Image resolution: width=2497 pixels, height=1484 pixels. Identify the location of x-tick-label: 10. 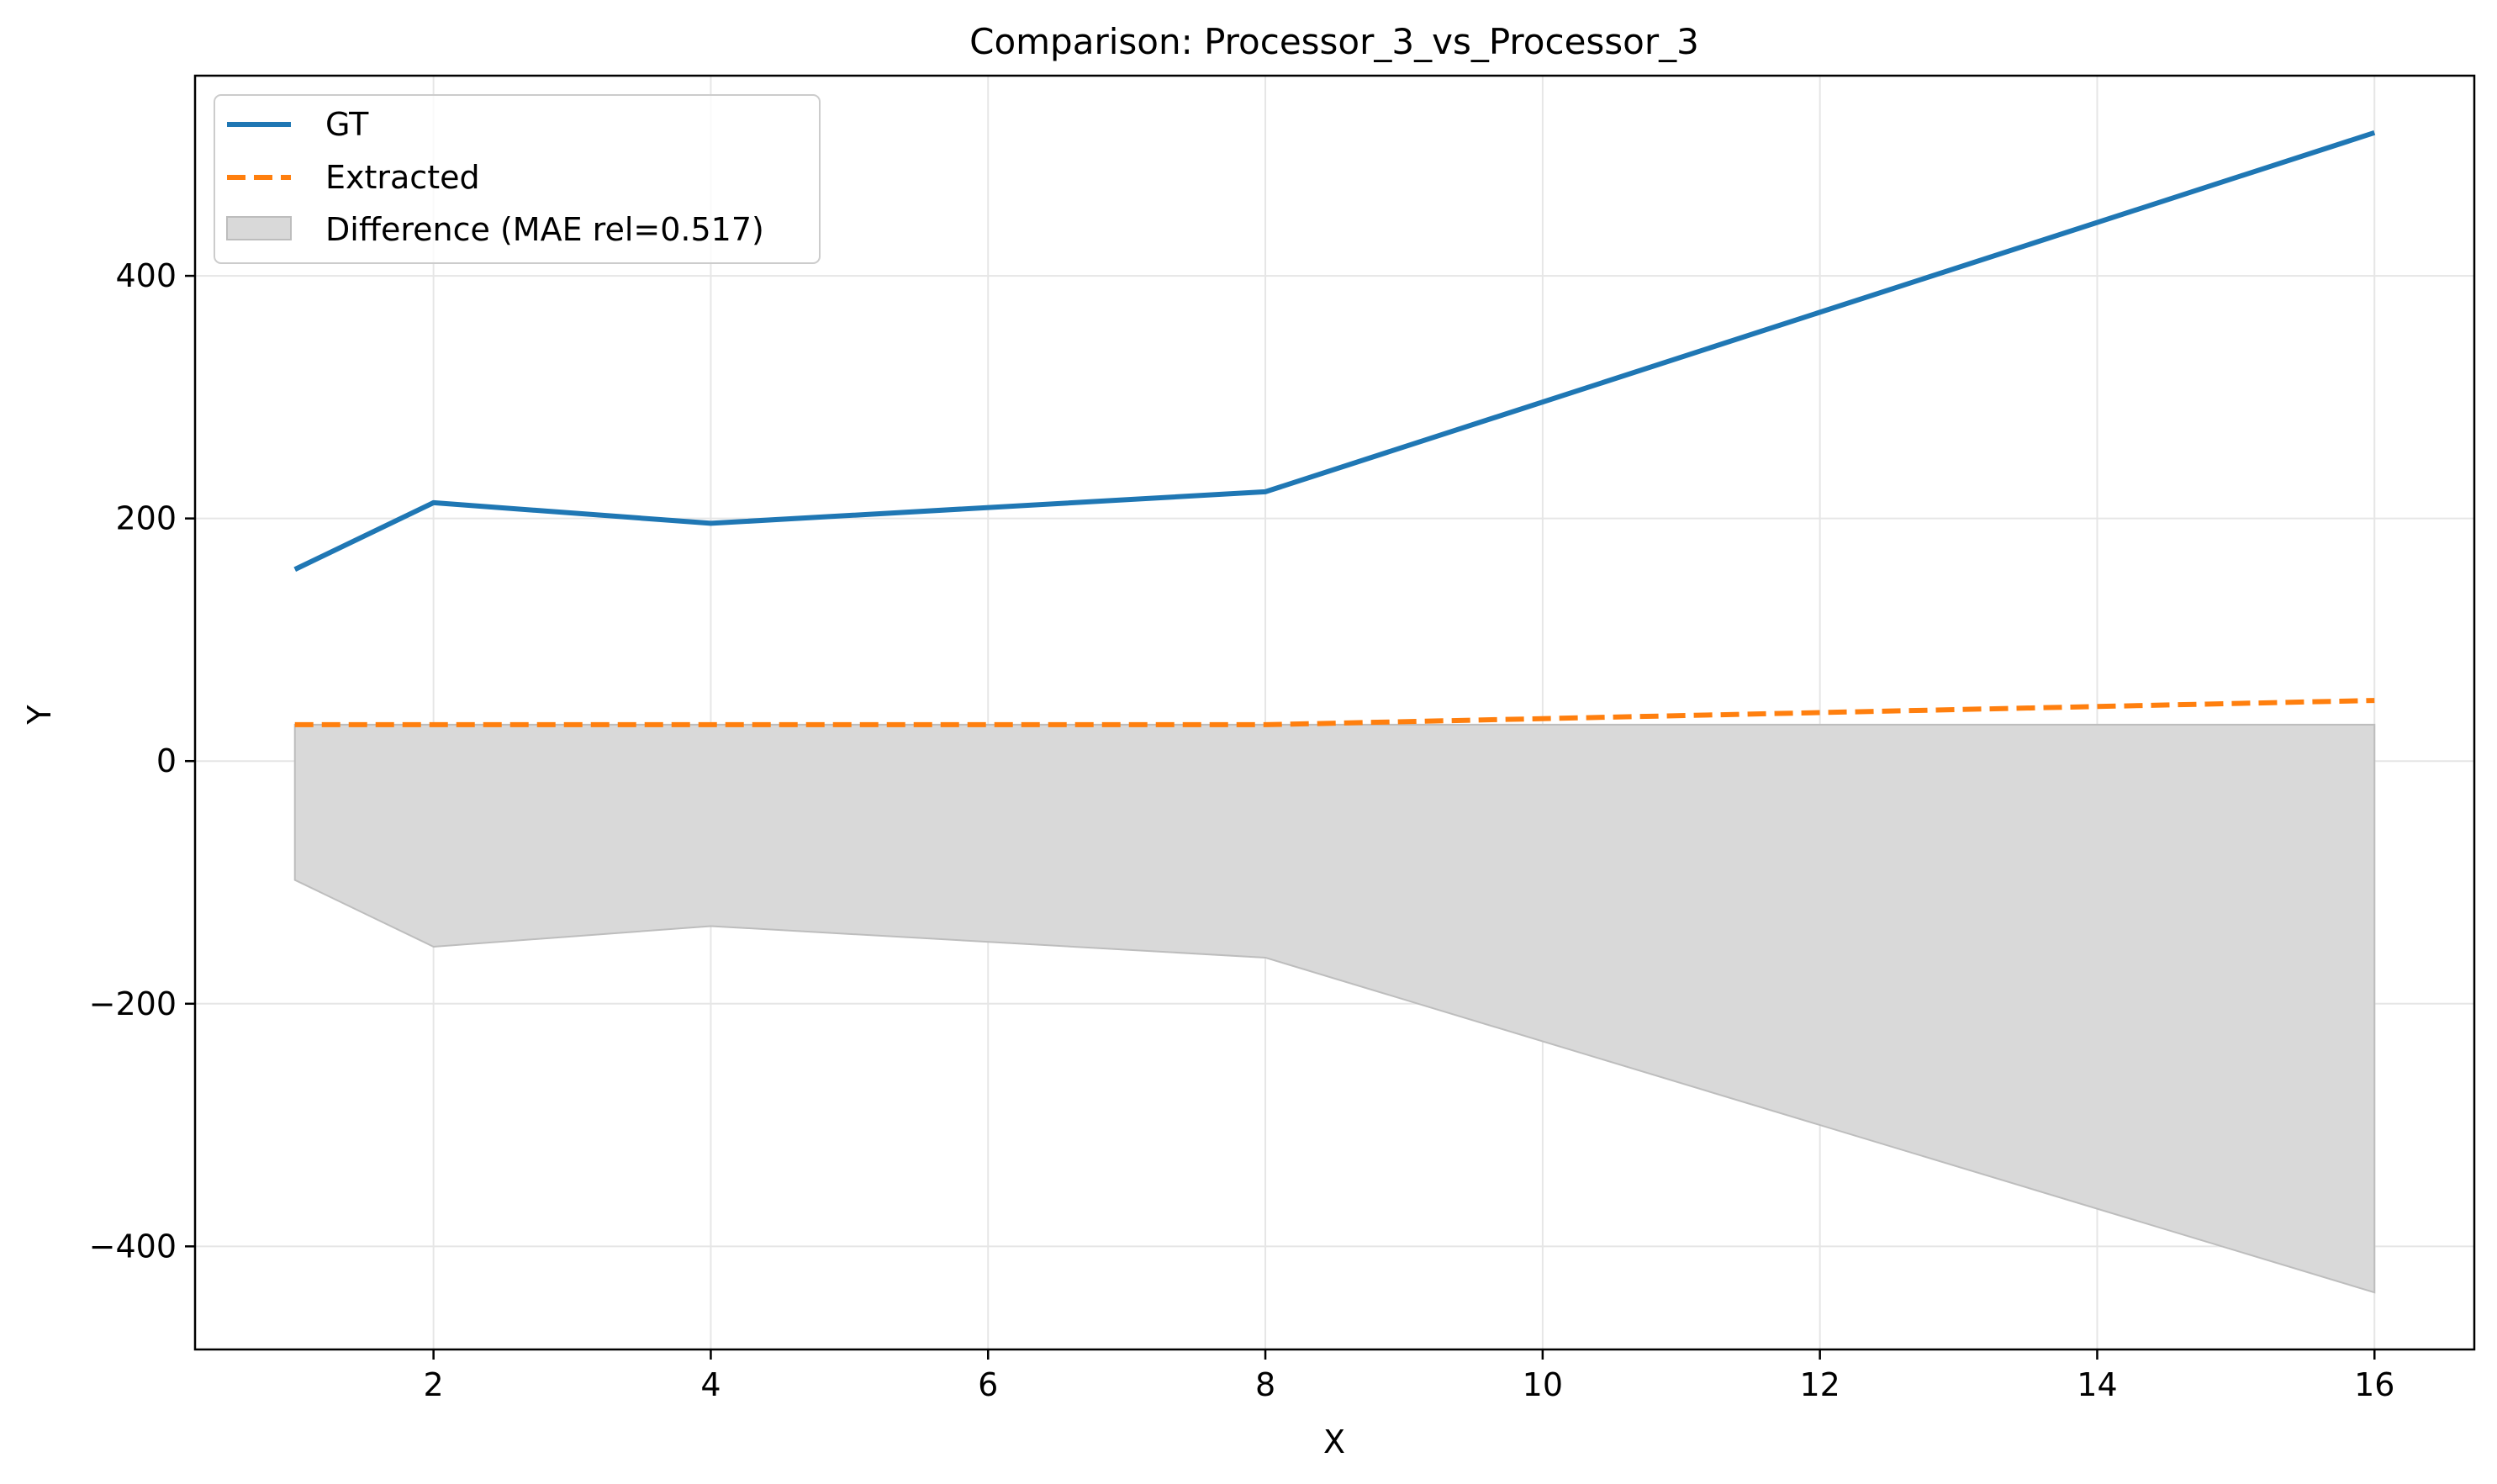
(1543, 1384).